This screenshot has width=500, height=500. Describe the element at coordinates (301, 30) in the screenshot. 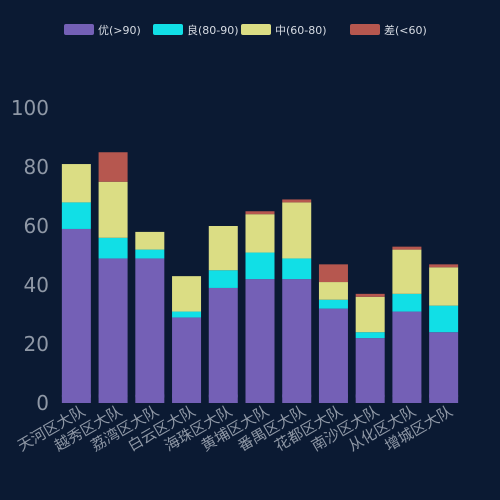

I see `legend-label: 中(60-80)` at that location.